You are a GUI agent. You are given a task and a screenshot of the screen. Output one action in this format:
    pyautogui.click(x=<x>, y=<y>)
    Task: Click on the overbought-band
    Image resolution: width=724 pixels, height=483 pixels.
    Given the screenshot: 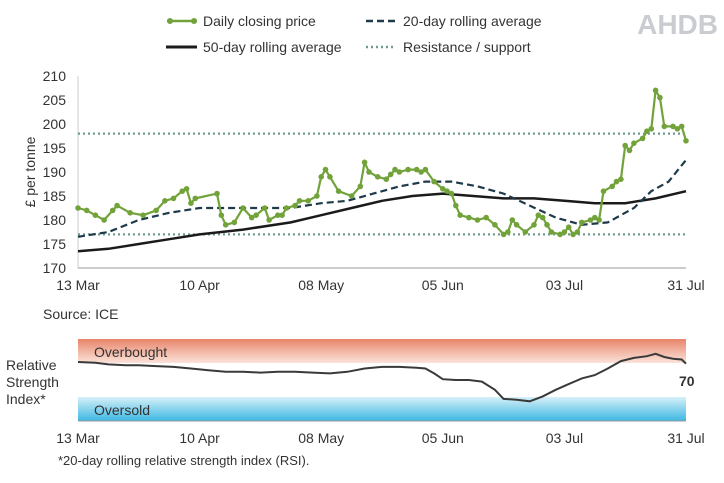 What is the action you would take?
    pyautogui.click(x=382, y=351)
    